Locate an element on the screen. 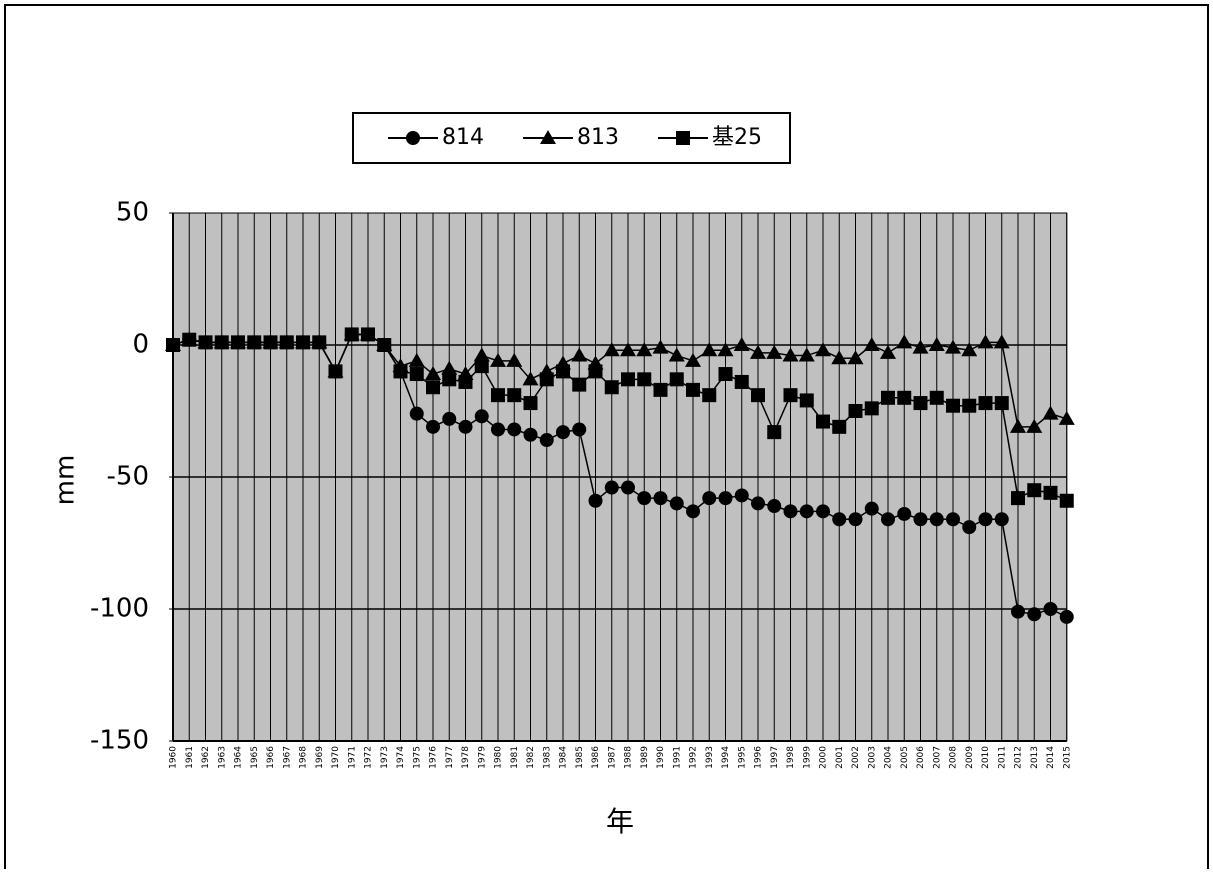 The image size is (1213, 873). x-tick-label: 1972 is located at coordinates (369, 757).